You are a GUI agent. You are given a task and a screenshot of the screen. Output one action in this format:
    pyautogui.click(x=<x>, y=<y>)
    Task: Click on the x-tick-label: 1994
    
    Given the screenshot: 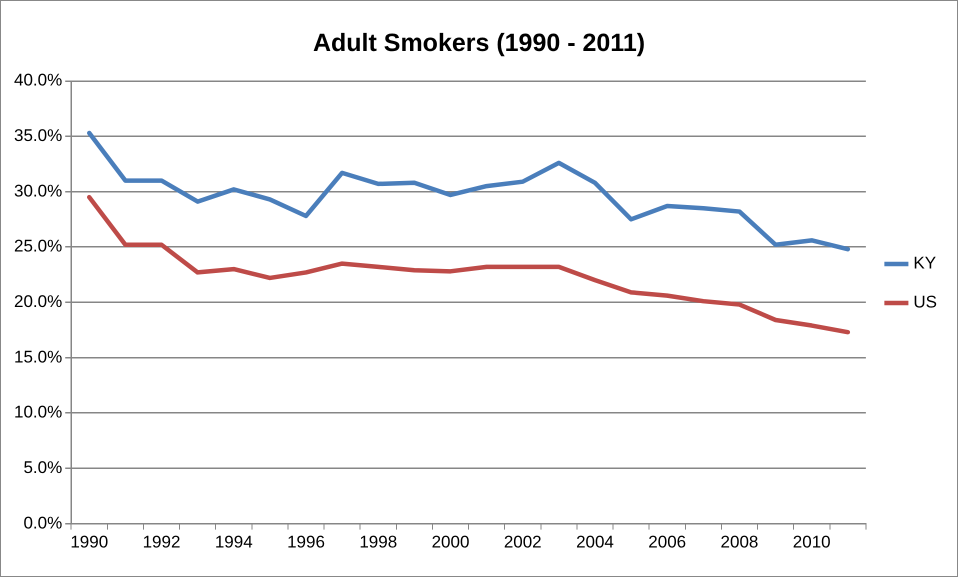 What is the action you would take?
    pyautogui.click(x=233, y=542)
    